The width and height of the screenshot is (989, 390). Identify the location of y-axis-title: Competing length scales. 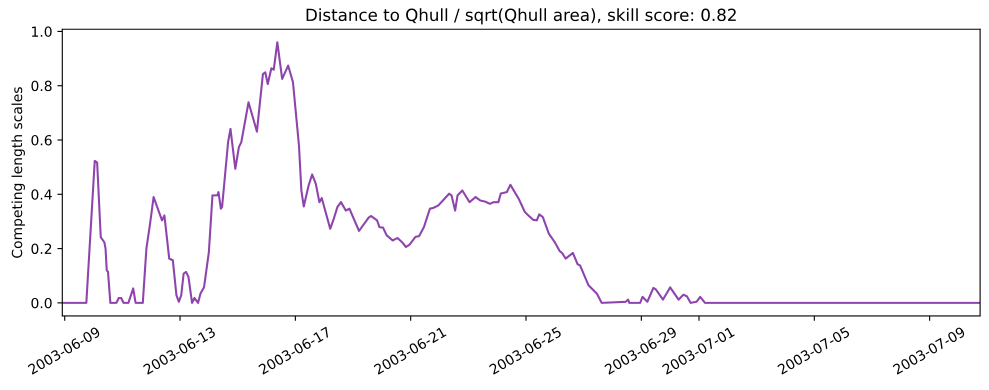
(18, 172).